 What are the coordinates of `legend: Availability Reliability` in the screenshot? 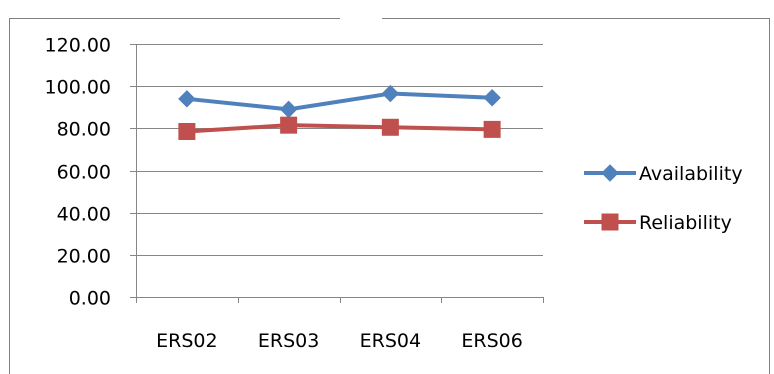 It's located at (663, 198).